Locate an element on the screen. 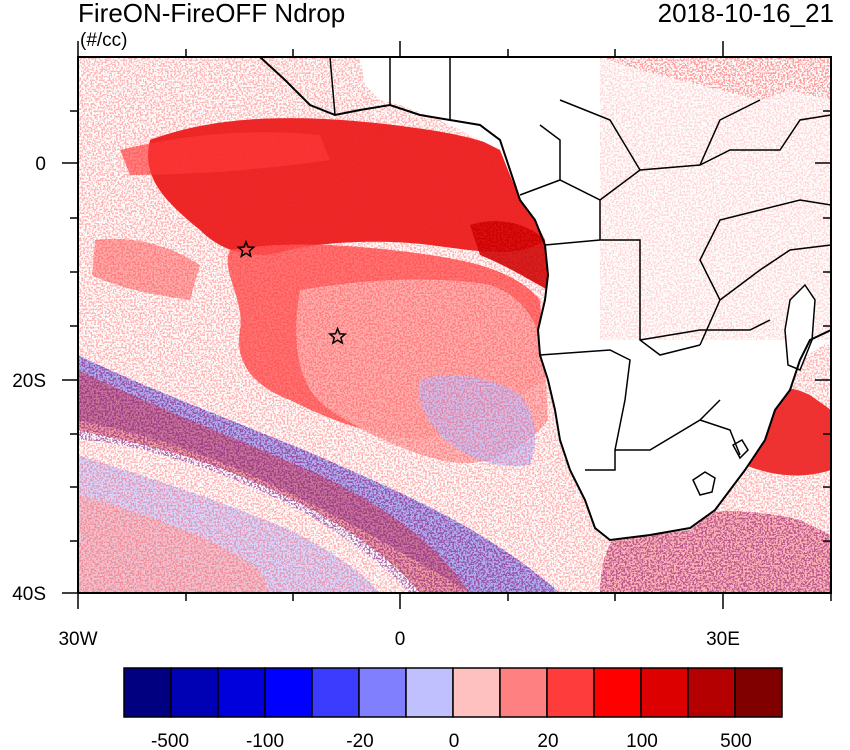  colorbar-label-0: 0 is located at coordinates (454, 740).